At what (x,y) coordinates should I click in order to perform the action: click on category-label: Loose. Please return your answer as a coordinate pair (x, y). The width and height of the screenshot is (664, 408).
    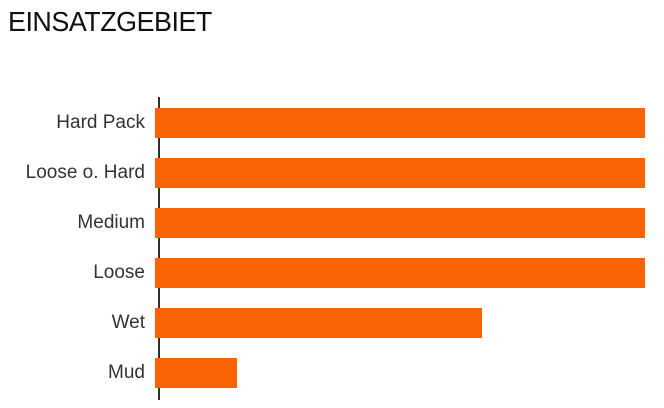
    Looking at the image, I should click on (119, 272).